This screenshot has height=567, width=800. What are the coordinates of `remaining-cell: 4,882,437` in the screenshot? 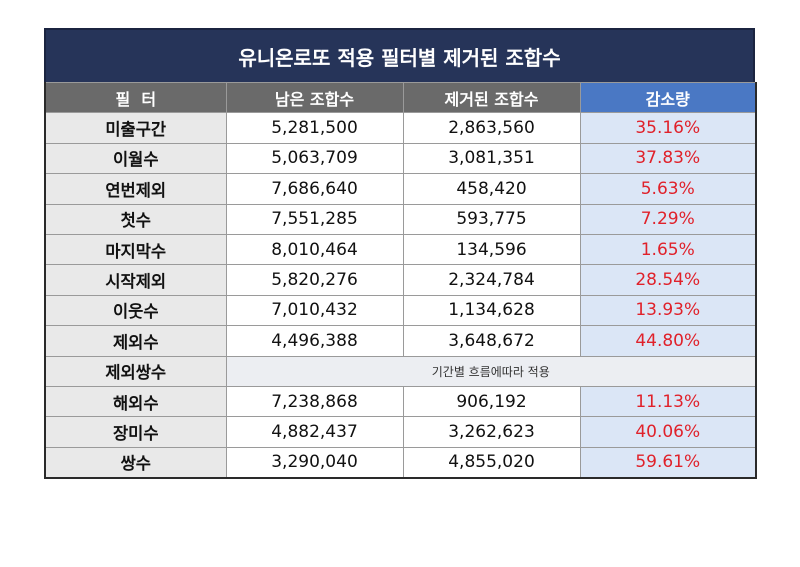 It's located at (314, 432).